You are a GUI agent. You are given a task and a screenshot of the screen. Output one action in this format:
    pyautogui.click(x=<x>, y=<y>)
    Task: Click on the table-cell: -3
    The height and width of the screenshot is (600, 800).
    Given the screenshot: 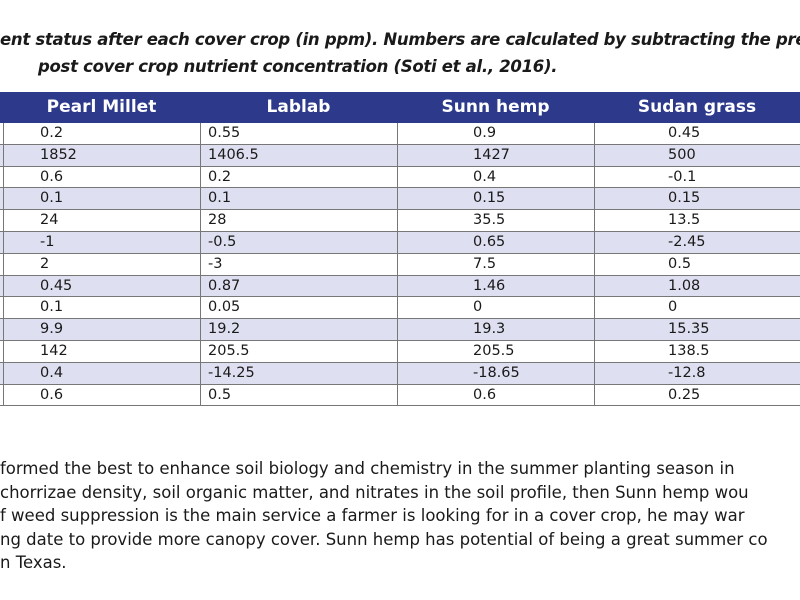 What is the action you would take?
    pyautogui.click(x=215, y=263)
    